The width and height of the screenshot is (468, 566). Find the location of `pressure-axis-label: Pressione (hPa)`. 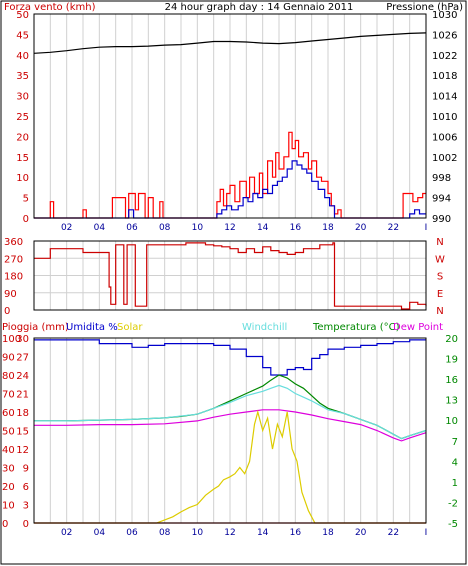

pressure-axis-label: Pressione (hPa) is located at coordinates (424, 7).